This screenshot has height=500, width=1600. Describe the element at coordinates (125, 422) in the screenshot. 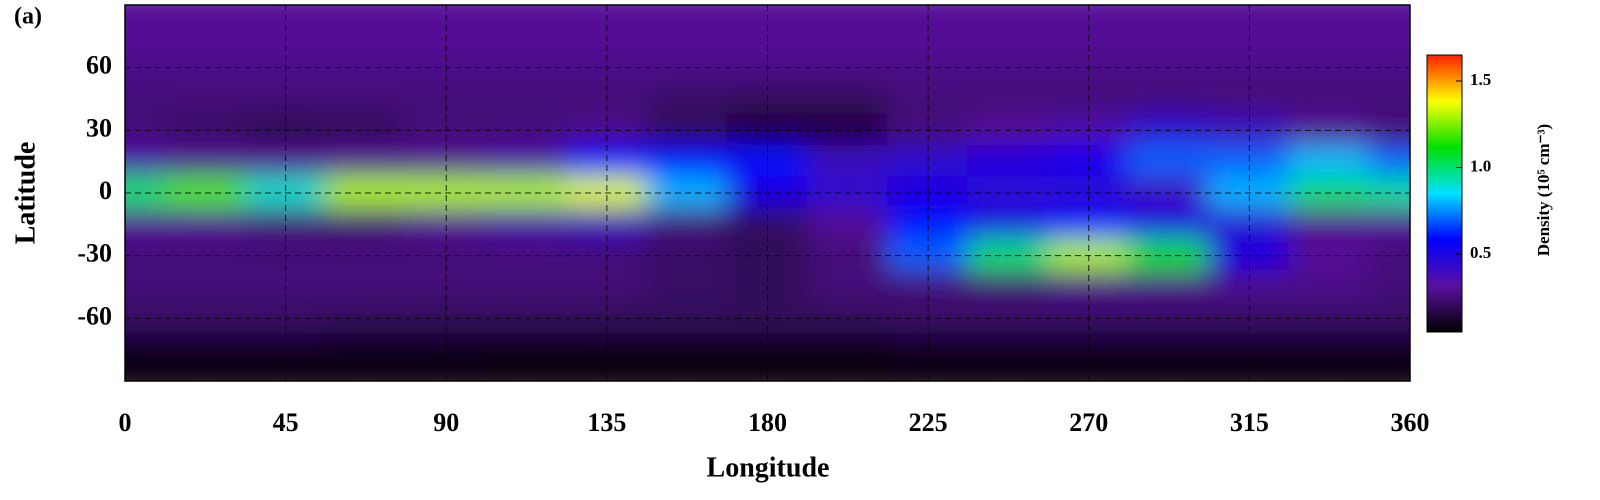

I see `x-tick-label: 0` at that location.